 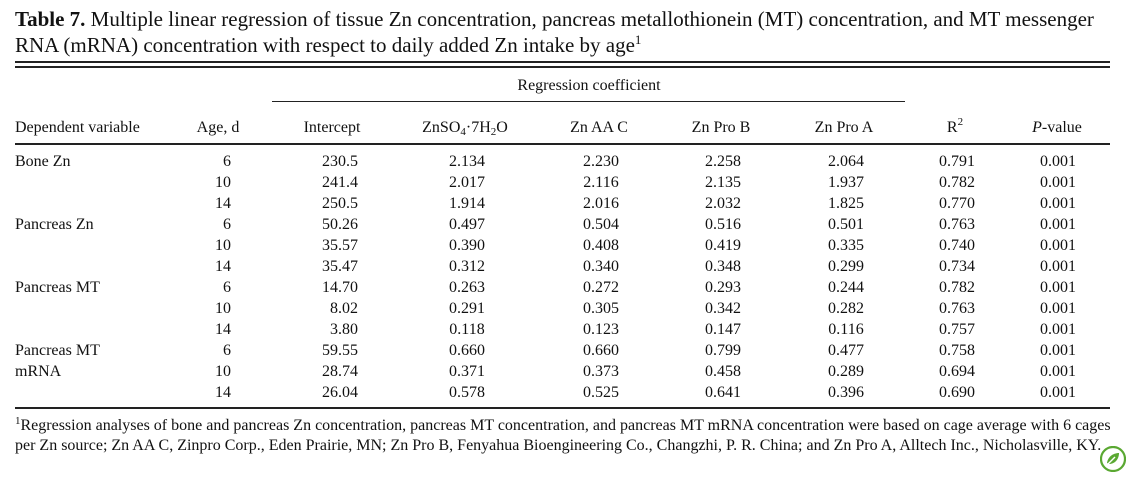 I want to click on cell-zn-pro-a: 1.825, so click(x=846, y=203).